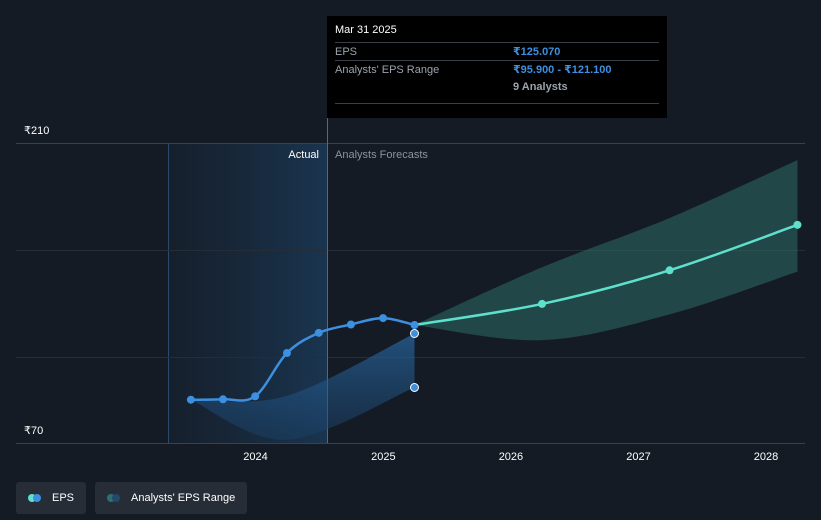 The image size is (821, 520). I want to click on tooltip-eps-value: ₹125.070, so click(537, 52).